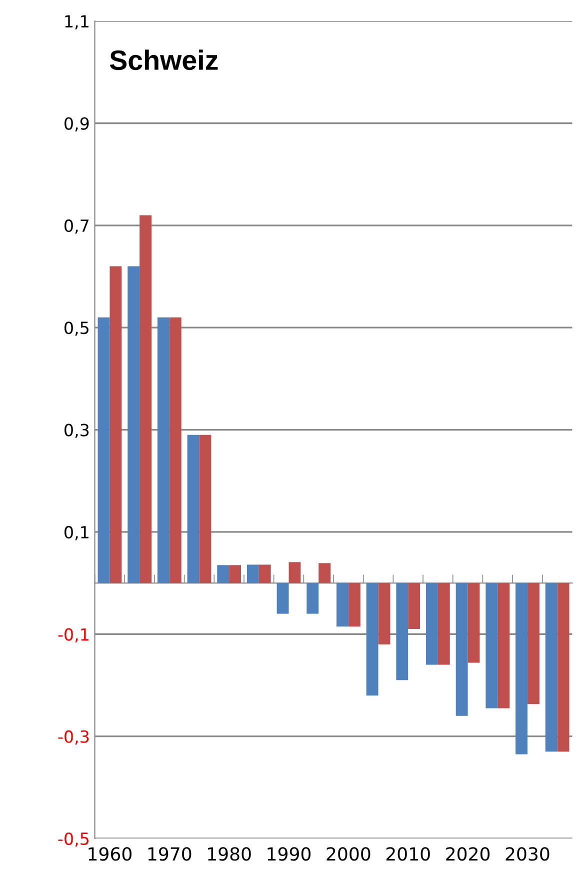  What do you see at coordinates (76, 329) in the screenshot?
I see `y-tick-label: 0,5` at bounding box center [76, 329].